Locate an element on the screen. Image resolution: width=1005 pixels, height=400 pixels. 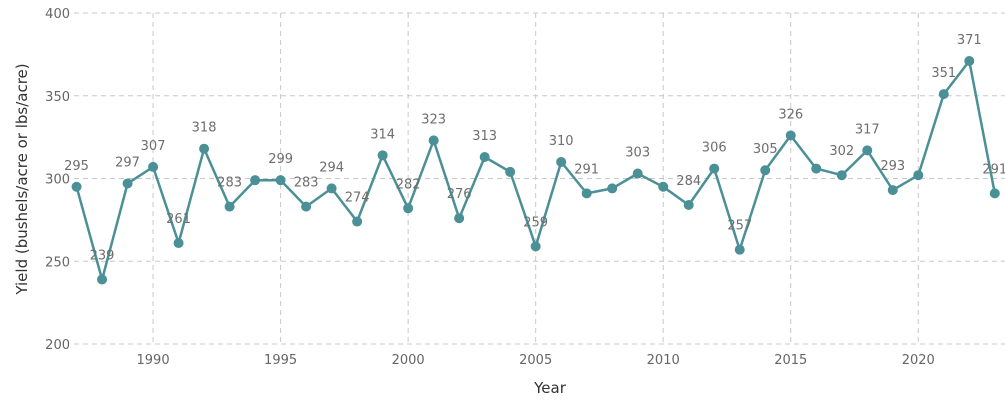
y-tick-label: 400 is located at coordinates (57, 14).